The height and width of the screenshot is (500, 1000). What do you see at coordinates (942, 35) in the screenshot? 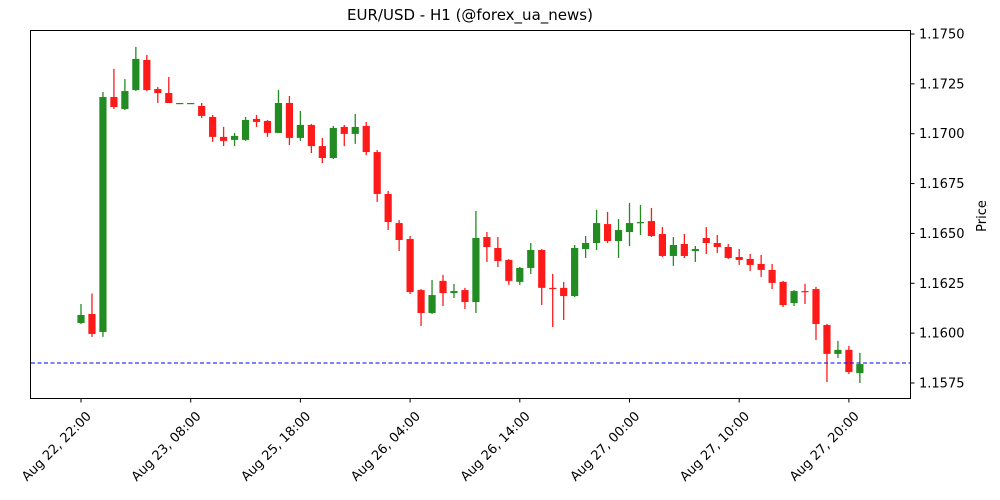
I see `y-tick-label: 1.1750` at bounding box center [942, 35].